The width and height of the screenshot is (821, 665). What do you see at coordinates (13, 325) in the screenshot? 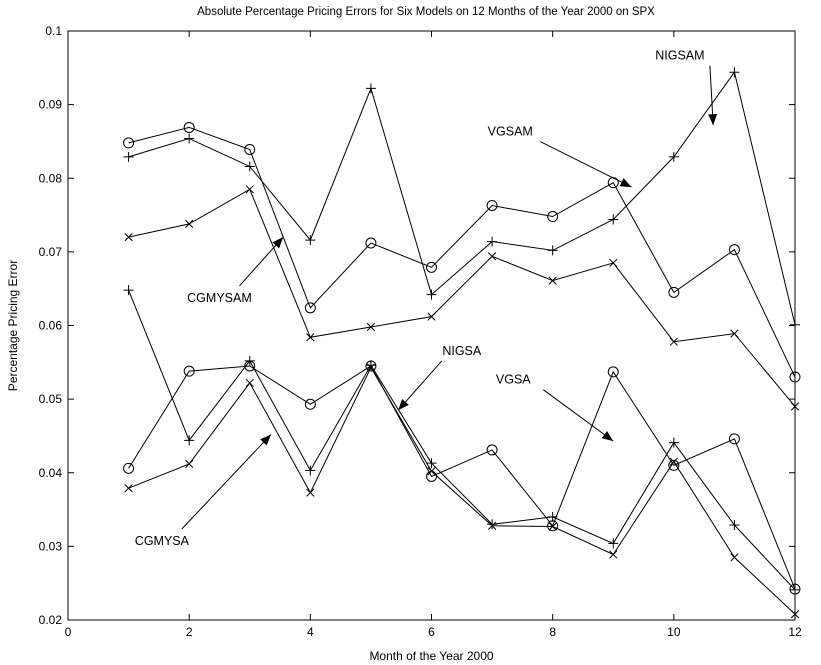
I see `y-axis-label: Percentage Pricing Error` at bounding box center [13, 325].